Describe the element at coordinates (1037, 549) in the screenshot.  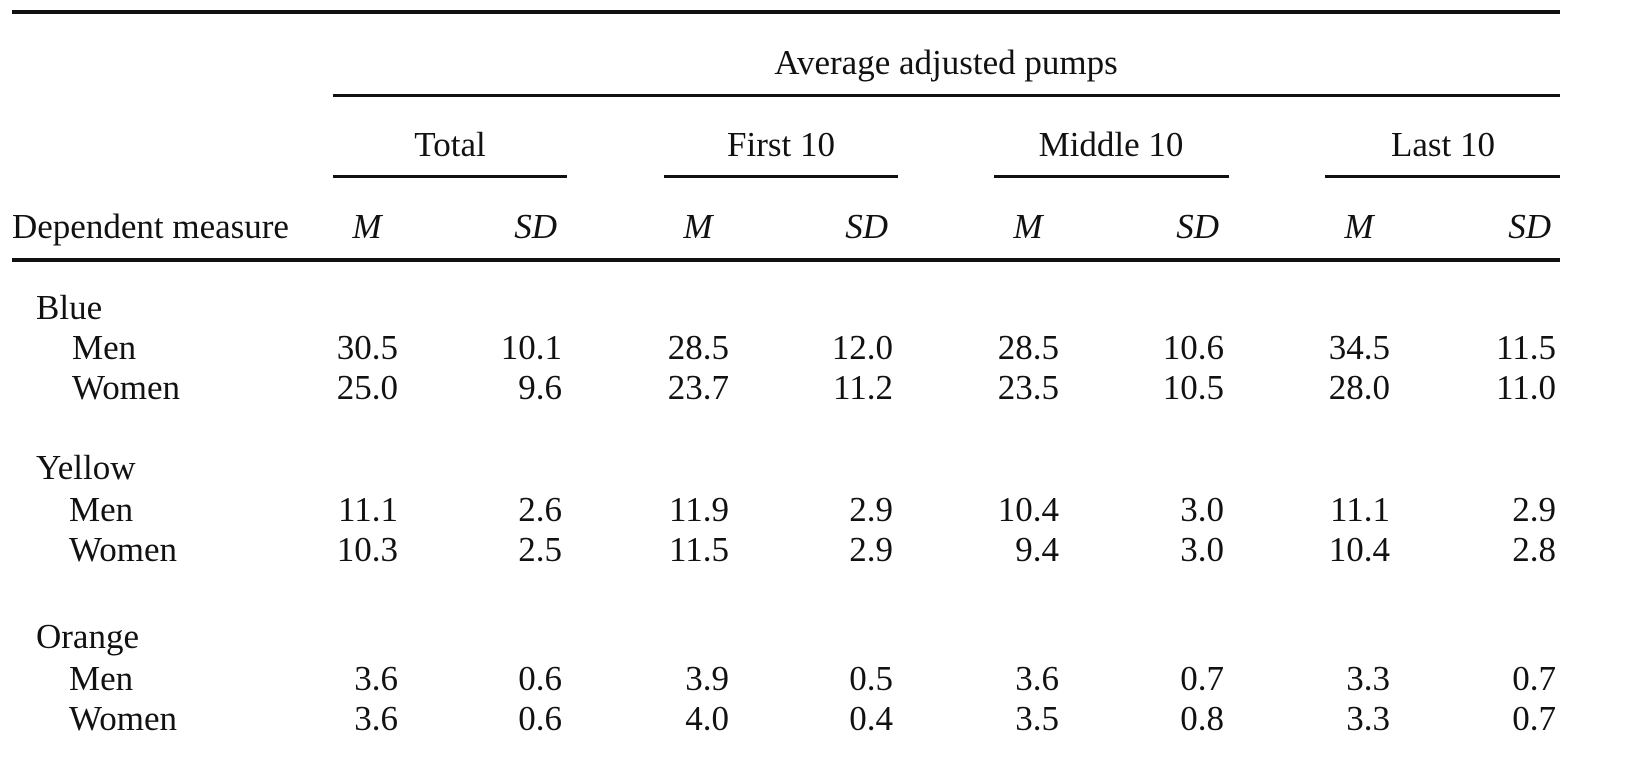
I see `table-cell: 9.4` at that location.